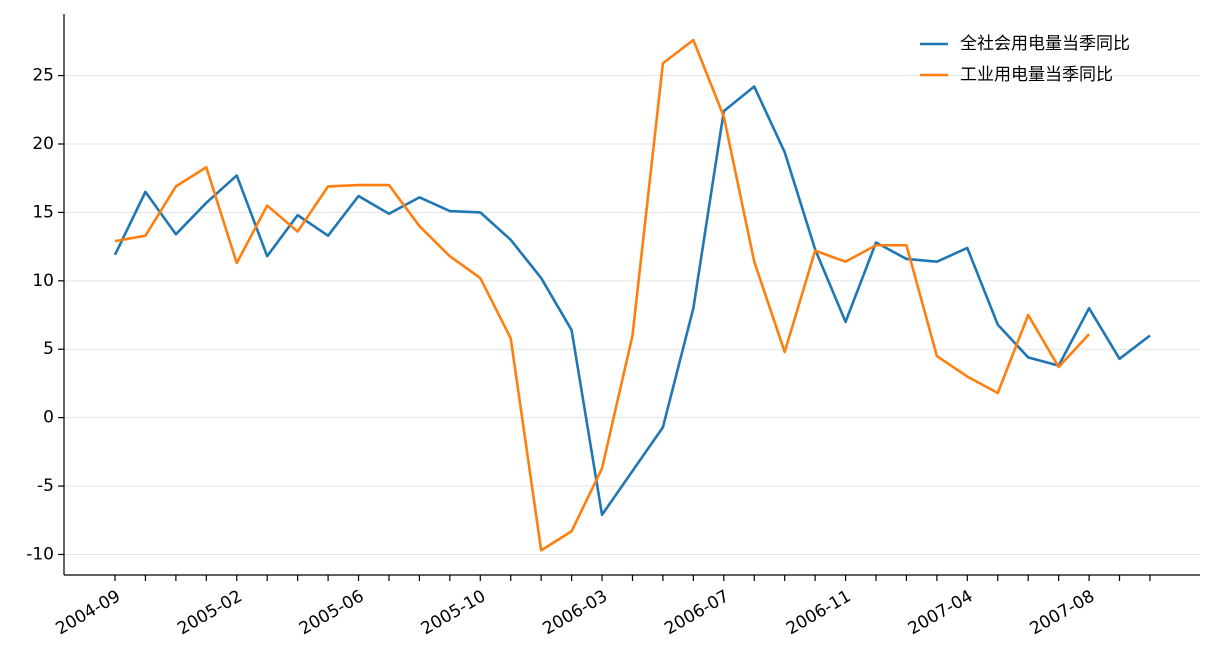  Describe the element at coordinates (332, 612) in the screenshot. I see `x-tick-label: 2005-06` at that location.